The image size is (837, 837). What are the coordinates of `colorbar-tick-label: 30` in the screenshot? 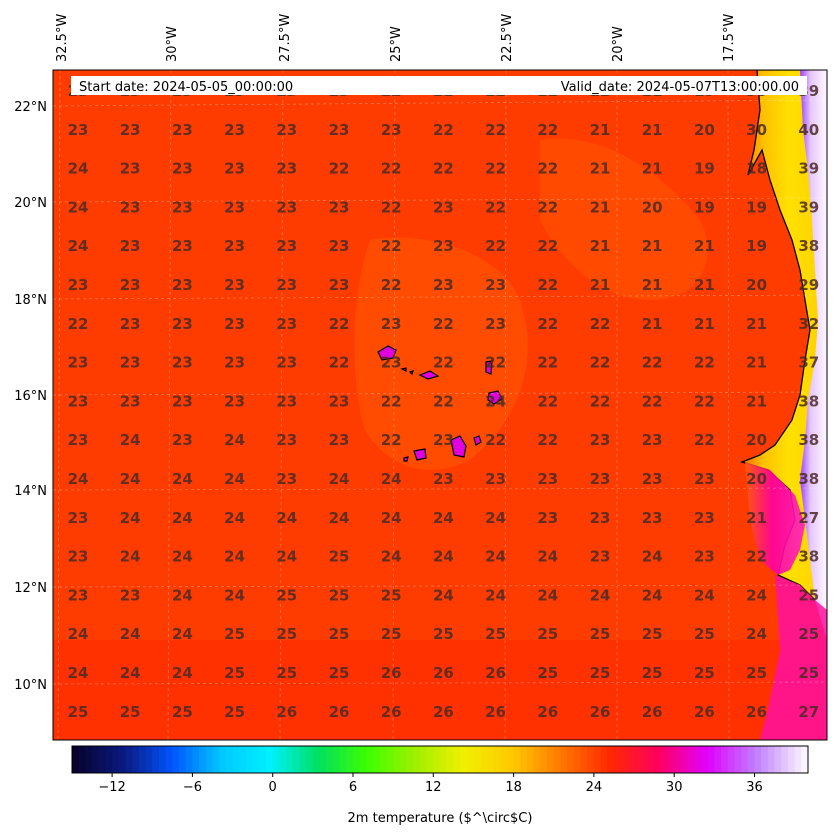 It's located at (674, 787).